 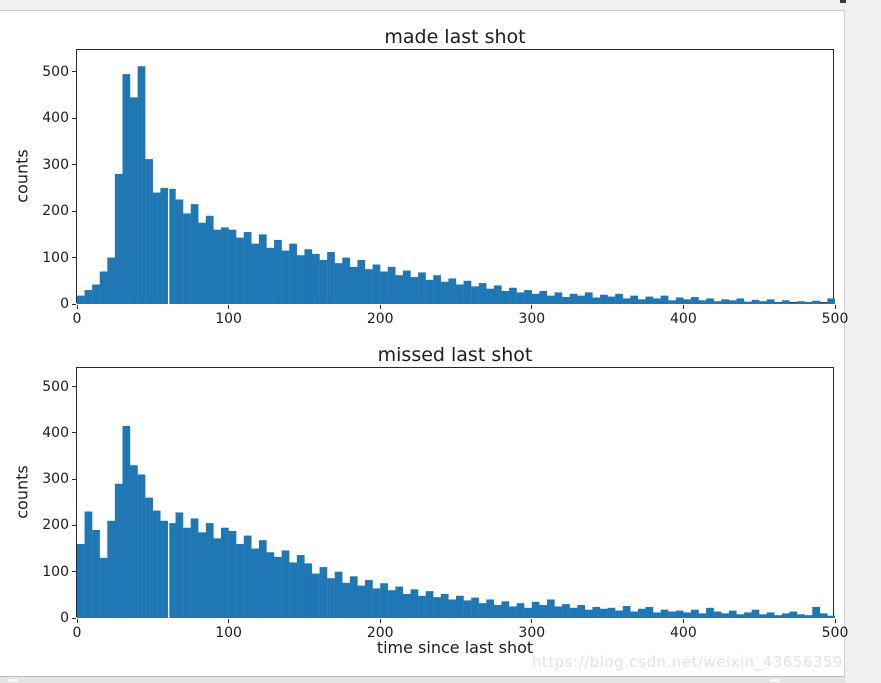 What do you see at coordinates (683, 319) in the screenshot?
I see `x-tick-label: 400` at bounding box center [683, 319].